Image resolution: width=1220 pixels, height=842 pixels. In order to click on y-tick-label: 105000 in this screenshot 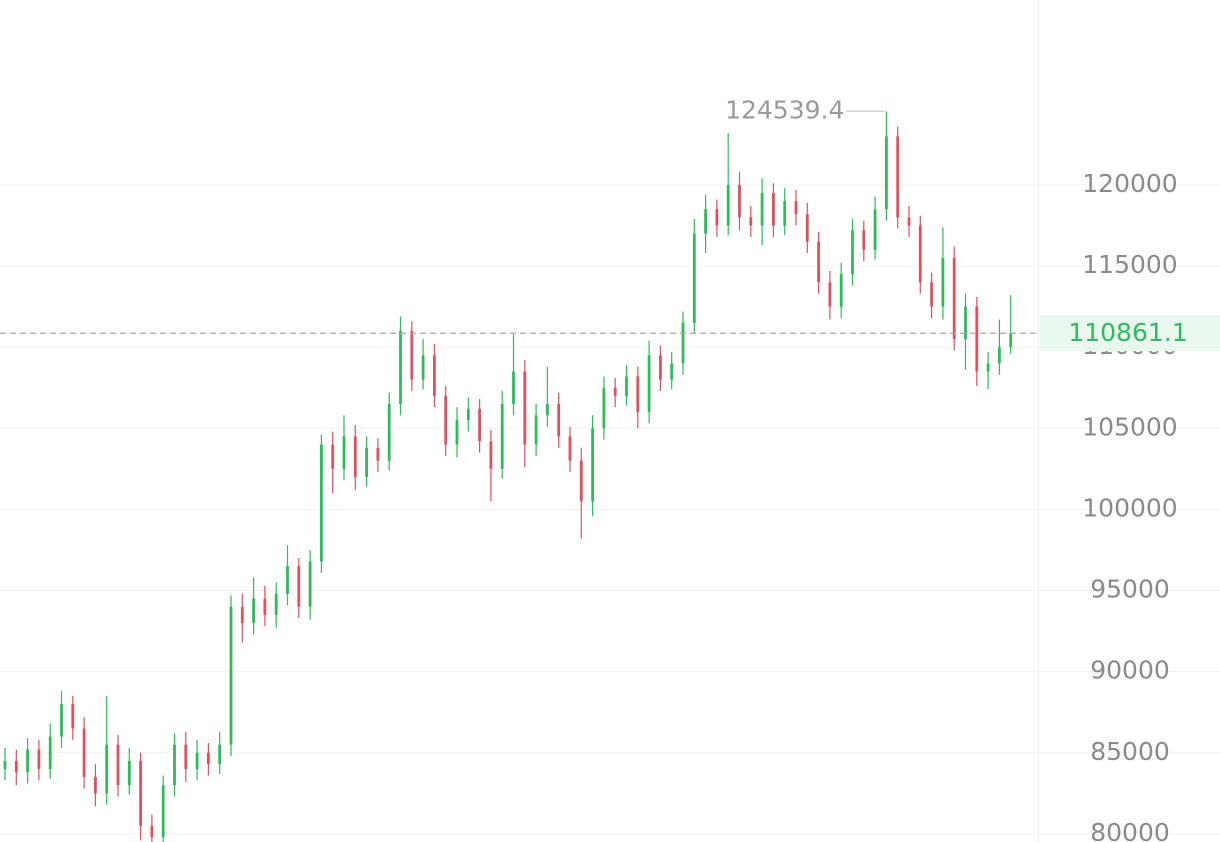, I will do `click(1129, 426)`.